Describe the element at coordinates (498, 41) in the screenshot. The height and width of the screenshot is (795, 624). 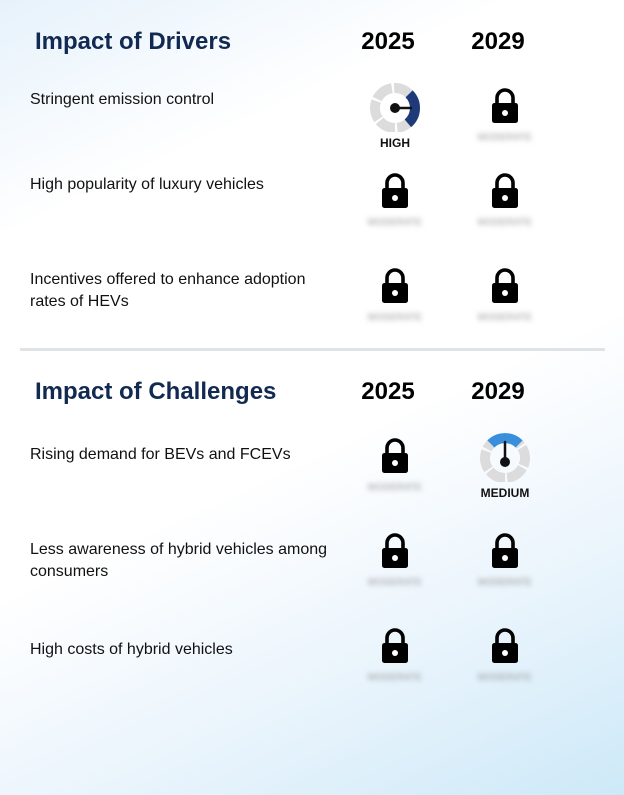
I see `drivers-year-2029: 2029` at that location.